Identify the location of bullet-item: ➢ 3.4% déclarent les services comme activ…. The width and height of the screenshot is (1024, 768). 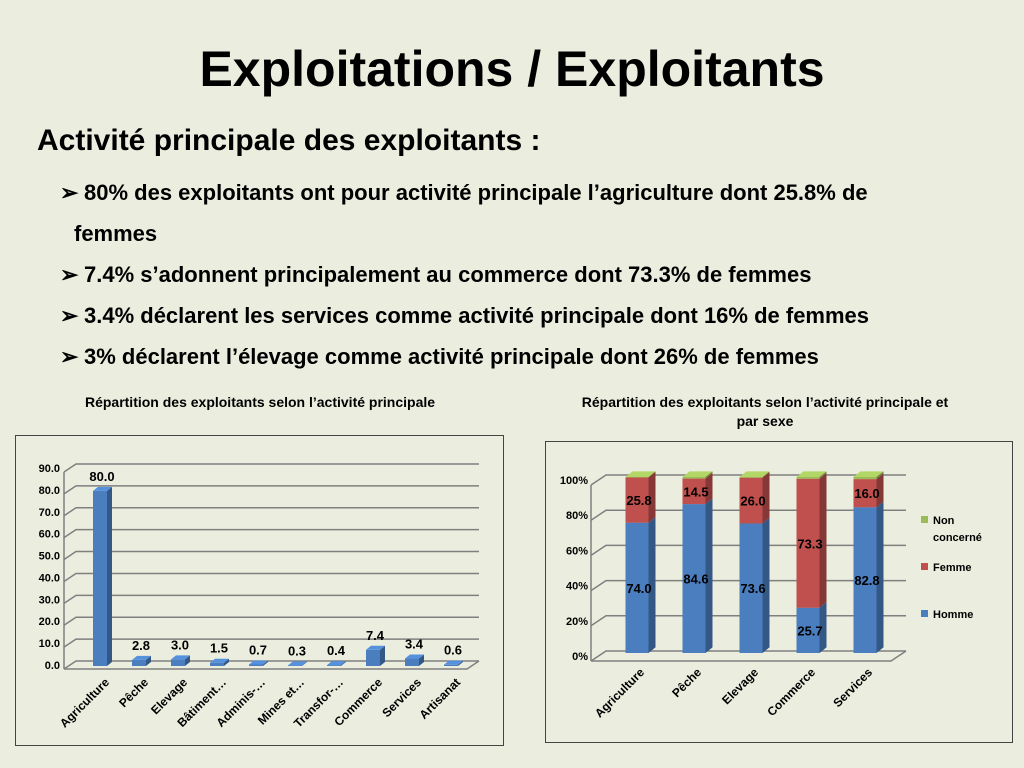
(525, 315).